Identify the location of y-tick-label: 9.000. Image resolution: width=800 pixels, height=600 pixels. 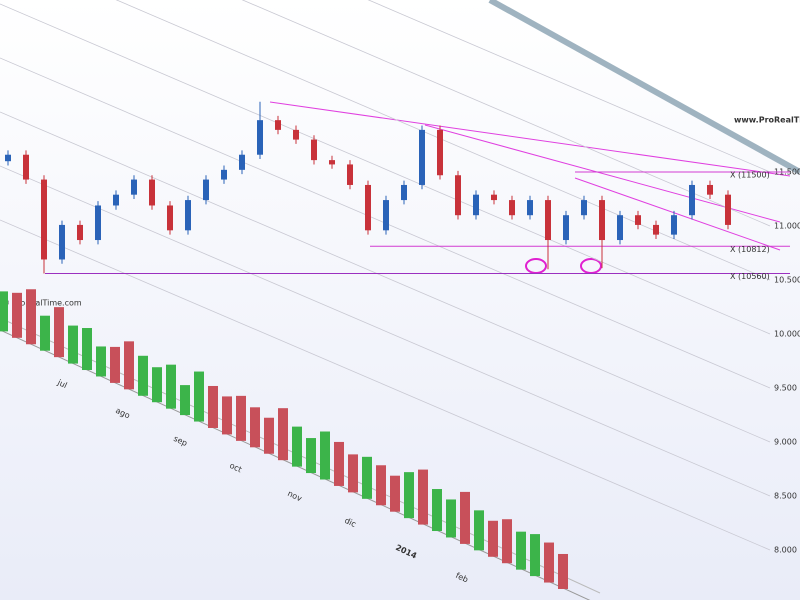
(785, 442).